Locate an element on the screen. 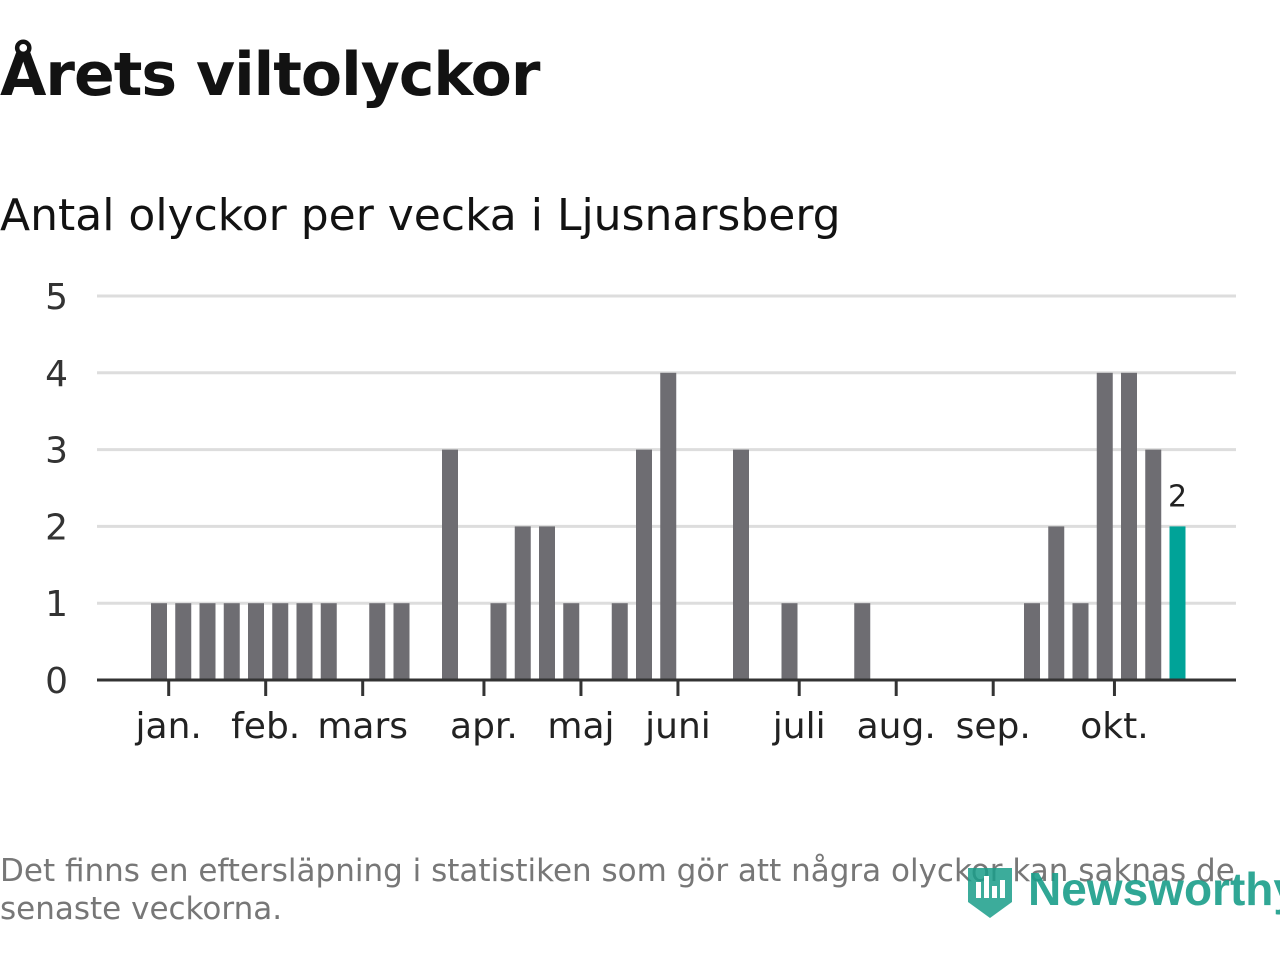 This screenshot has width=1280, height=960. x-tick-label: sep. is located at coordinates (993, 726).